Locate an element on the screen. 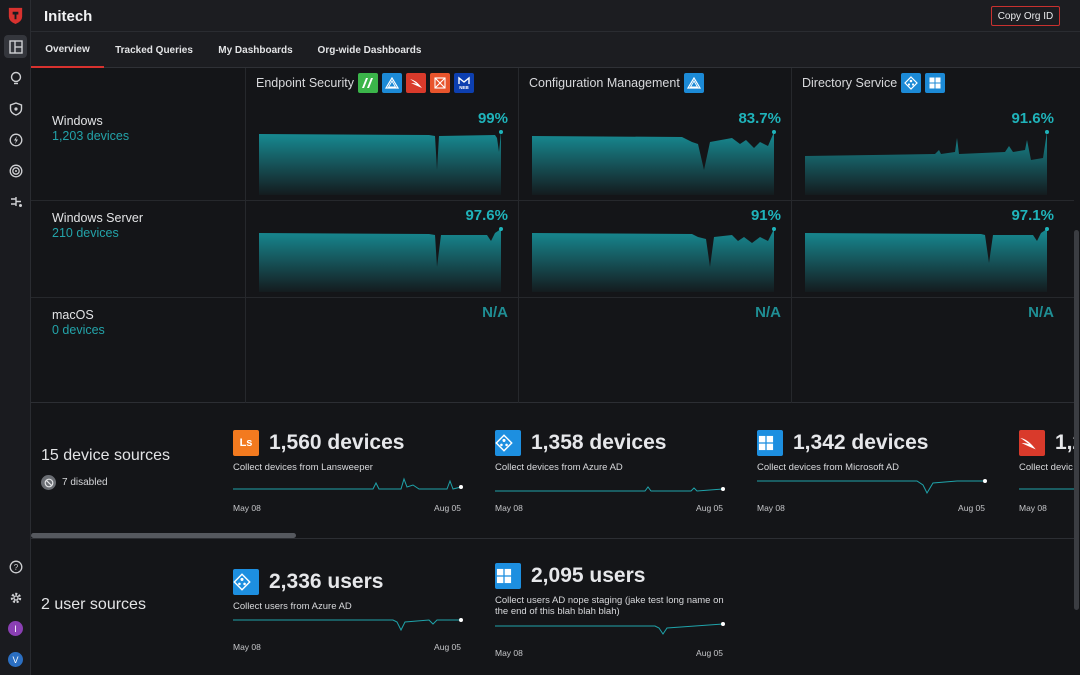 The image size is (1080, 675). device-count: 1,358 devices is located at coordinates (599, 442).